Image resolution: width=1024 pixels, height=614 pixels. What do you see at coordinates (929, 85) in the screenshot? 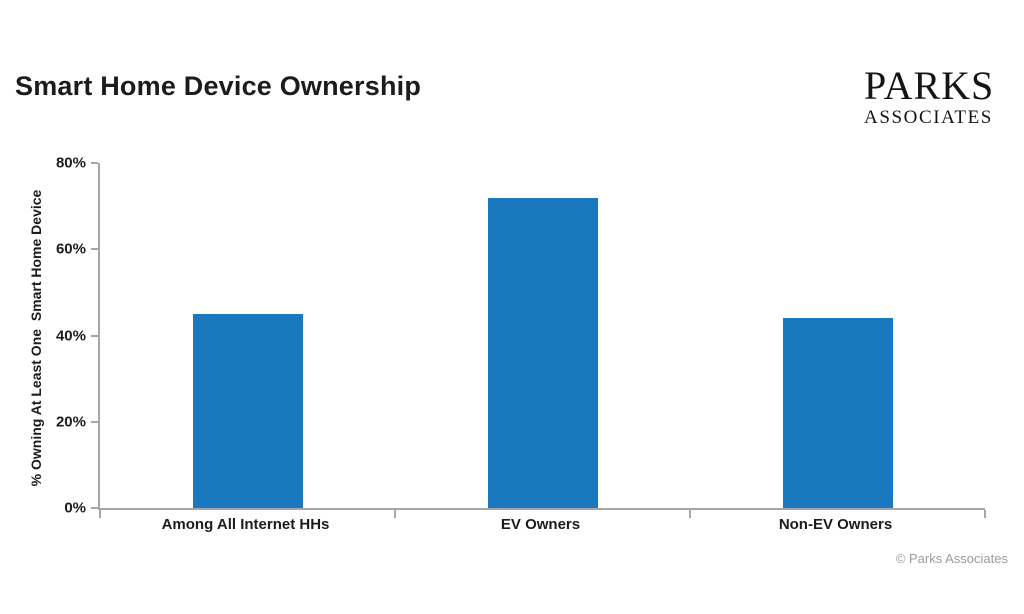
I see `logo-text-parks: PARKS` at bounding box center [929, 85].